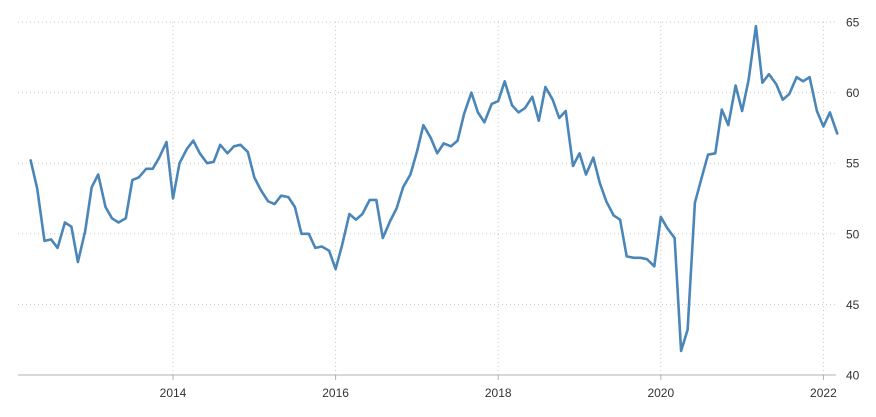 The image size is (876, 417). What do you see at coordinates (823, 393) in the screenshot?
I see `x-tick-label: 2022` at bounding box center [823, 393].